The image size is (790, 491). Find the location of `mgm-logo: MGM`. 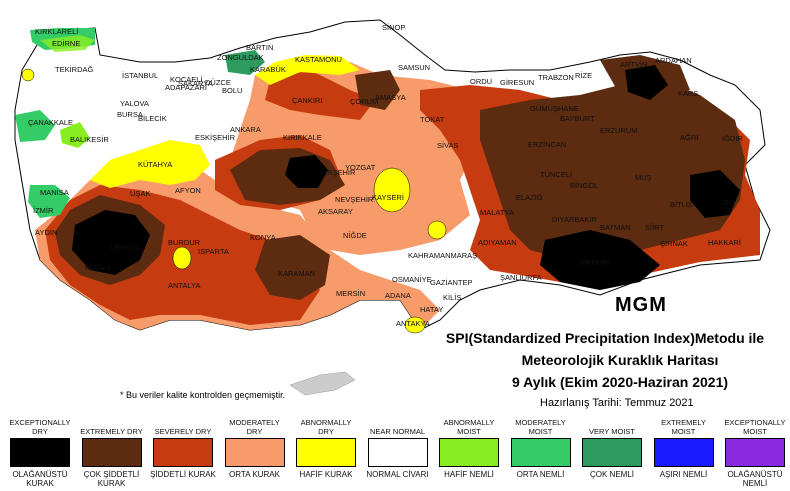

mgm-logo: MGM is located at coordinates (641, 305).